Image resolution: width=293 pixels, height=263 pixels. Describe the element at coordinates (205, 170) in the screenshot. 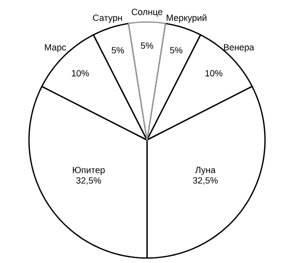

I see `slice-label: Луна` at that location.